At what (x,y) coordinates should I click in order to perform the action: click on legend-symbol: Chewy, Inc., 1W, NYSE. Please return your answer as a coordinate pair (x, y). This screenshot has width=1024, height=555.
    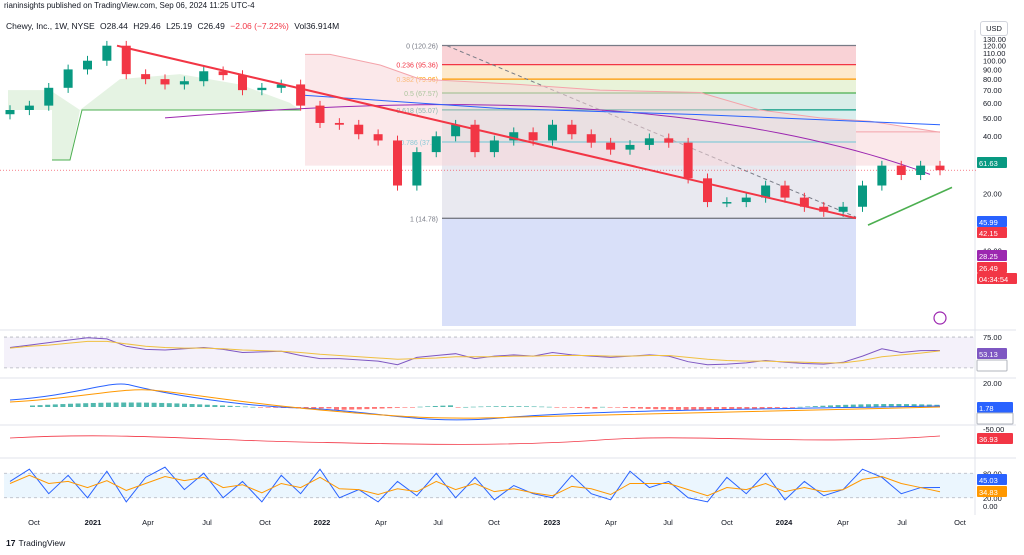
    Looking at the image, I should click on (50, 26).